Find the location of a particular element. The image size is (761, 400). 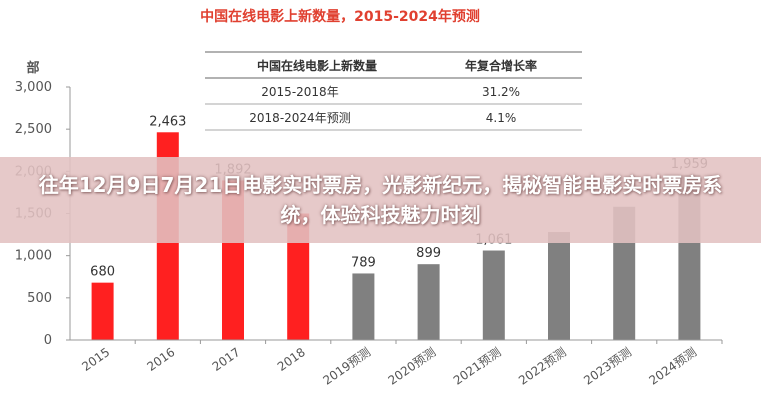

table-header-cagr: 年复合增长率 is located at coordinates (501, 65).